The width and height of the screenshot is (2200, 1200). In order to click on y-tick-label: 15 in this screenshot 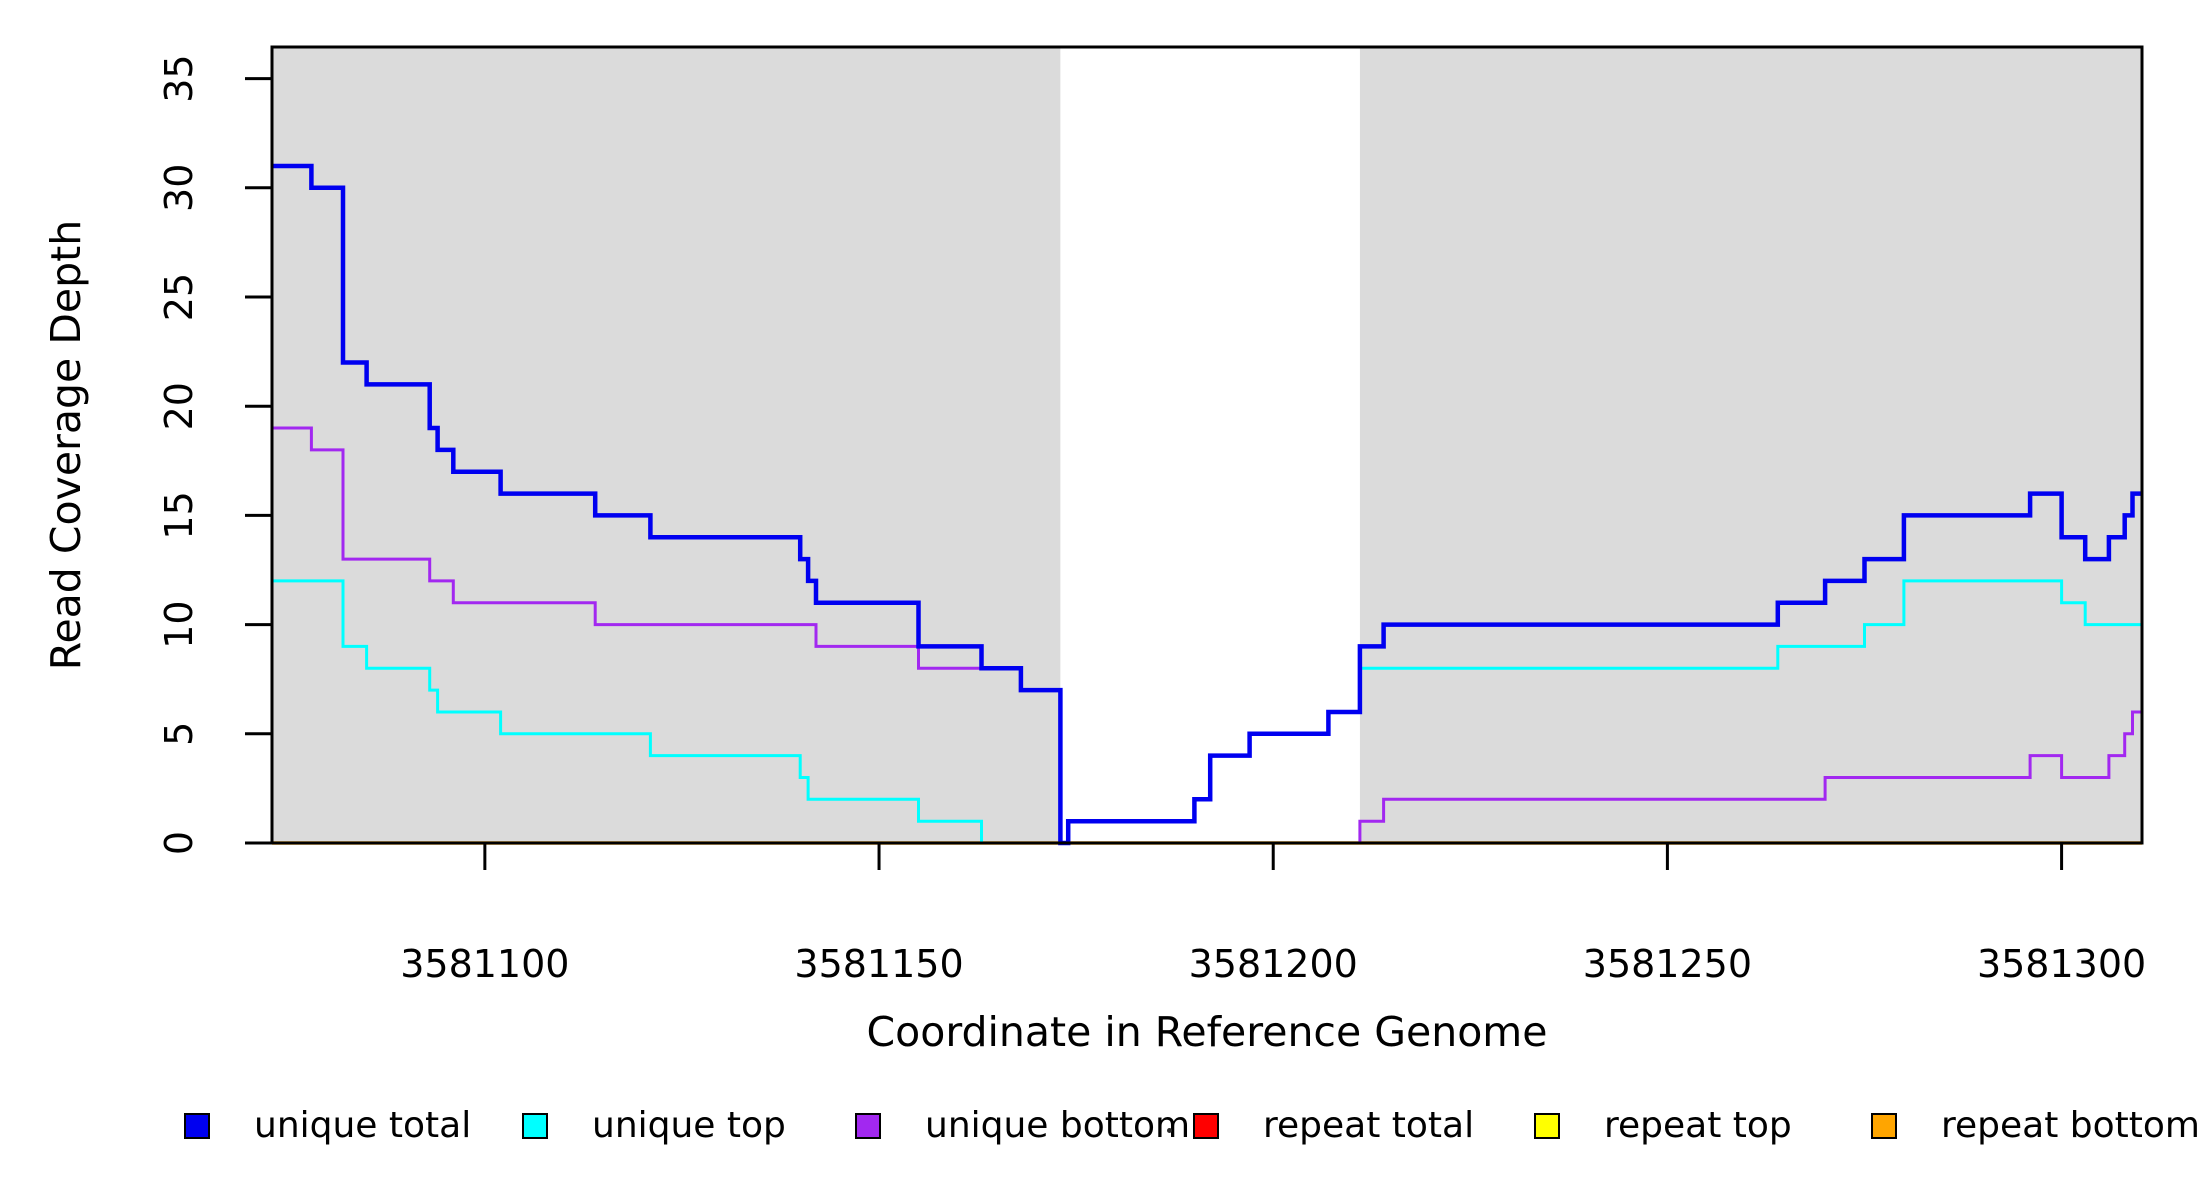, I will do `click(179, 515)`.